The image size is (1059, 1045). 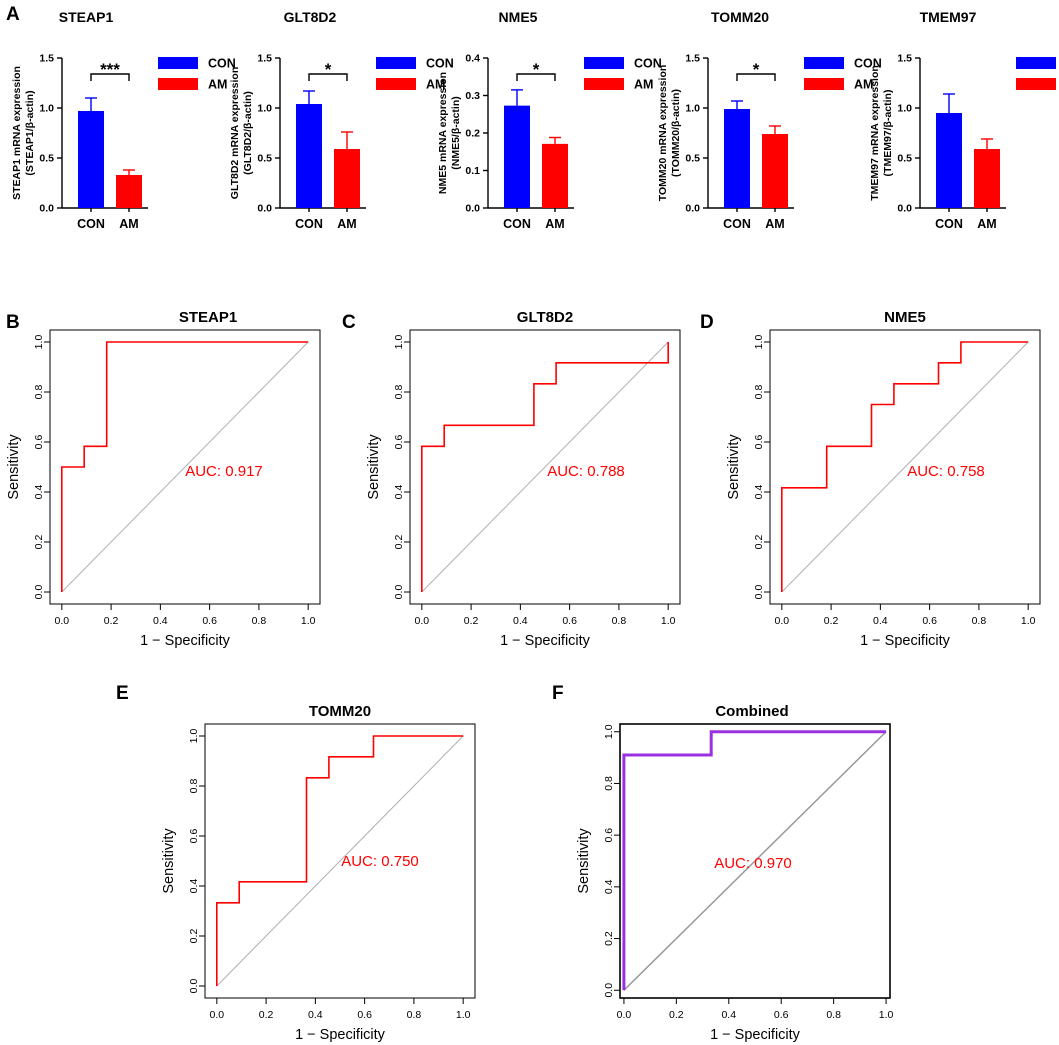 What do you see at coordinates (13, 322) in the screenshot?
I see `panel-label-b: B` at bounding box center [13, 322].